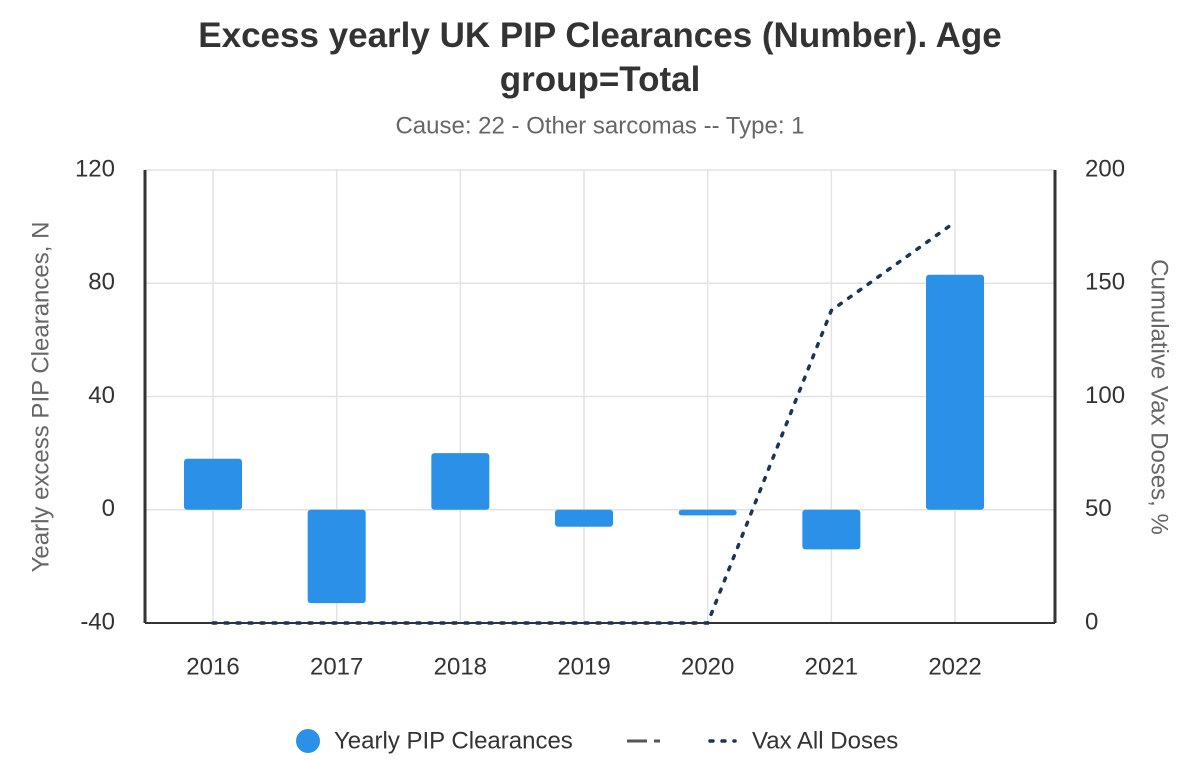 The width and height of the screenshot is (1200, 762). What do you see at coordinates (1091, 621) in the screenshot?
I see `y2-tick-label: 0` at bounding box center [1091, 621].